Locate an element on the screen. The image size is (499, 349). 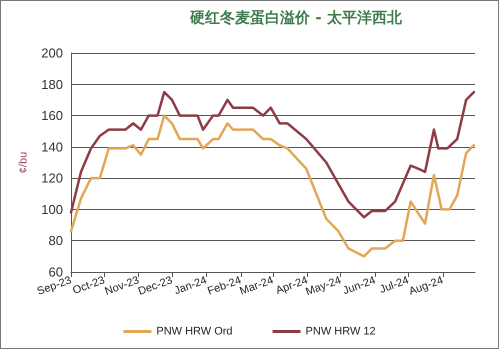
y-tick-label: 200 is located at coordinates (52, 53).